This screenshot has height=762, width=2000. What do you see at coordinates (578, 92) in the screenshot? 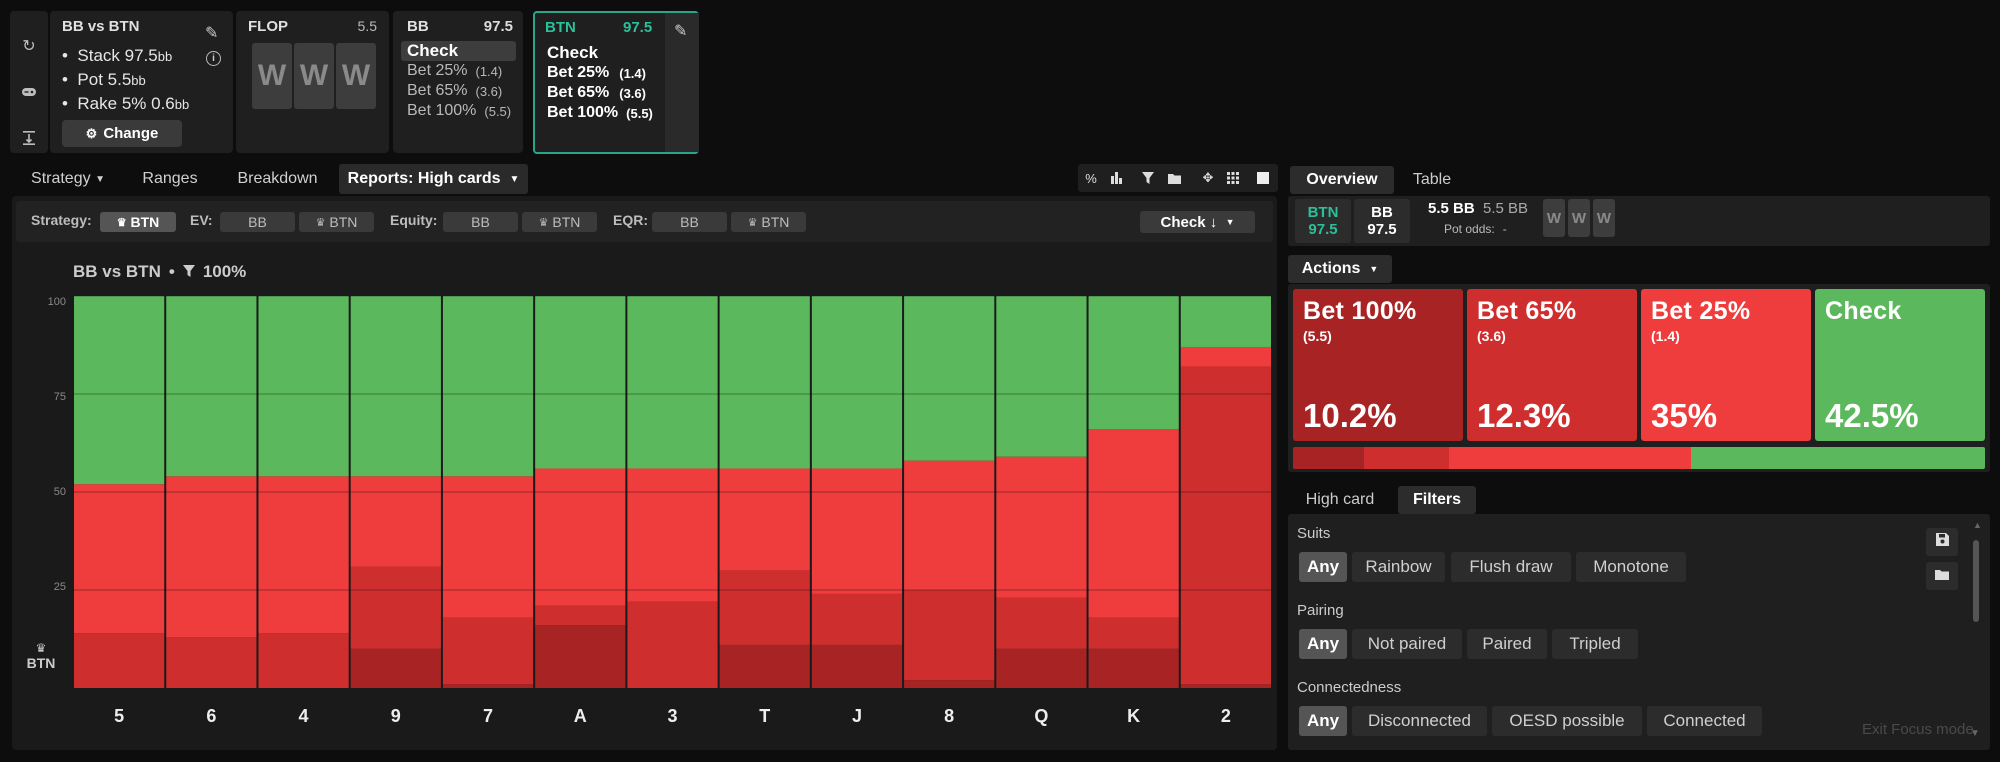
I see `action-label: Bet 65%` at bounding box center [578, 92].